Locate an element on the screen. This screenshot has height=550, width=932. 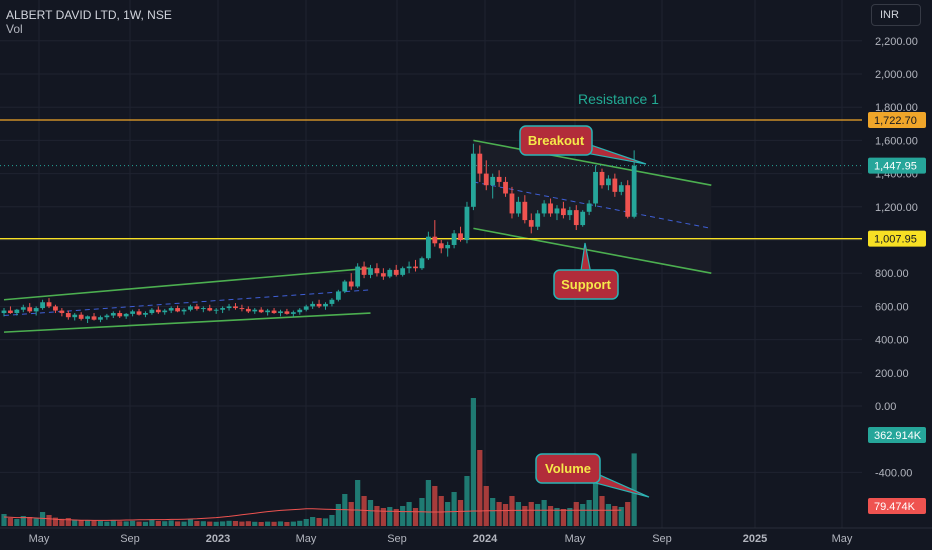
volume-last-tag: 362.914K is located at coordinates (897, 435).